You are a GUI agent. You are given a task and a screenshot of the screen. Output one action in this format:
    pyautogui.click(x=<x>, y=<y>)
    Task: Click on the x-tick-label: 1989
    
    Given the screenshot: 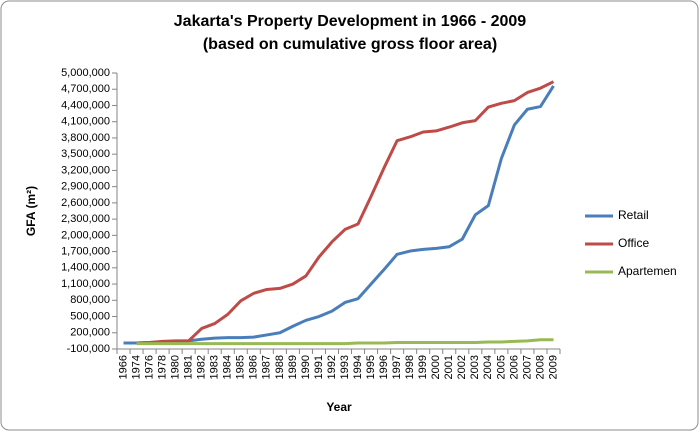 What is the action you would take?
    pyautogui.click(x=293, y=367)
    